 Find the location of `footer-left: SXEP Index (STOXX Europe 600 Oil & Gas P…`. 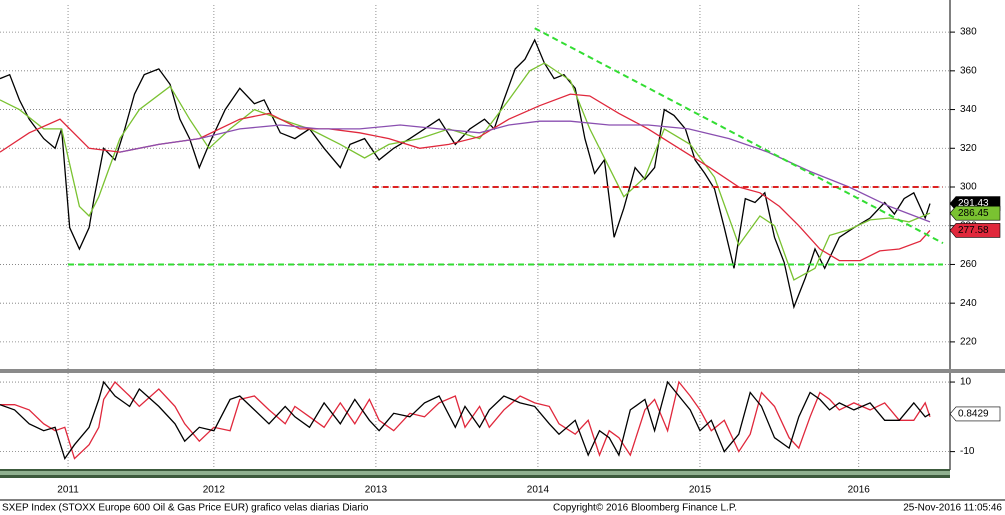

footer-left: SXEP Index (STOXX Europe 600 Oil & Gas P… is located at coordinates (185, 508).